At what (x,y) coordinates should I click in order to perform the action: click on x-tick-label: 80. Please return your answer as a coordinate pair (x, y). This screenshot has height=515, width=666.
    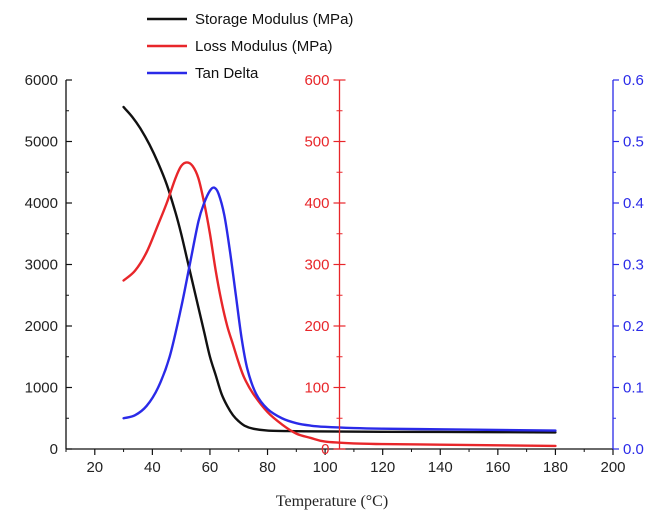
    Looking at the image, I should click on (267, 467).